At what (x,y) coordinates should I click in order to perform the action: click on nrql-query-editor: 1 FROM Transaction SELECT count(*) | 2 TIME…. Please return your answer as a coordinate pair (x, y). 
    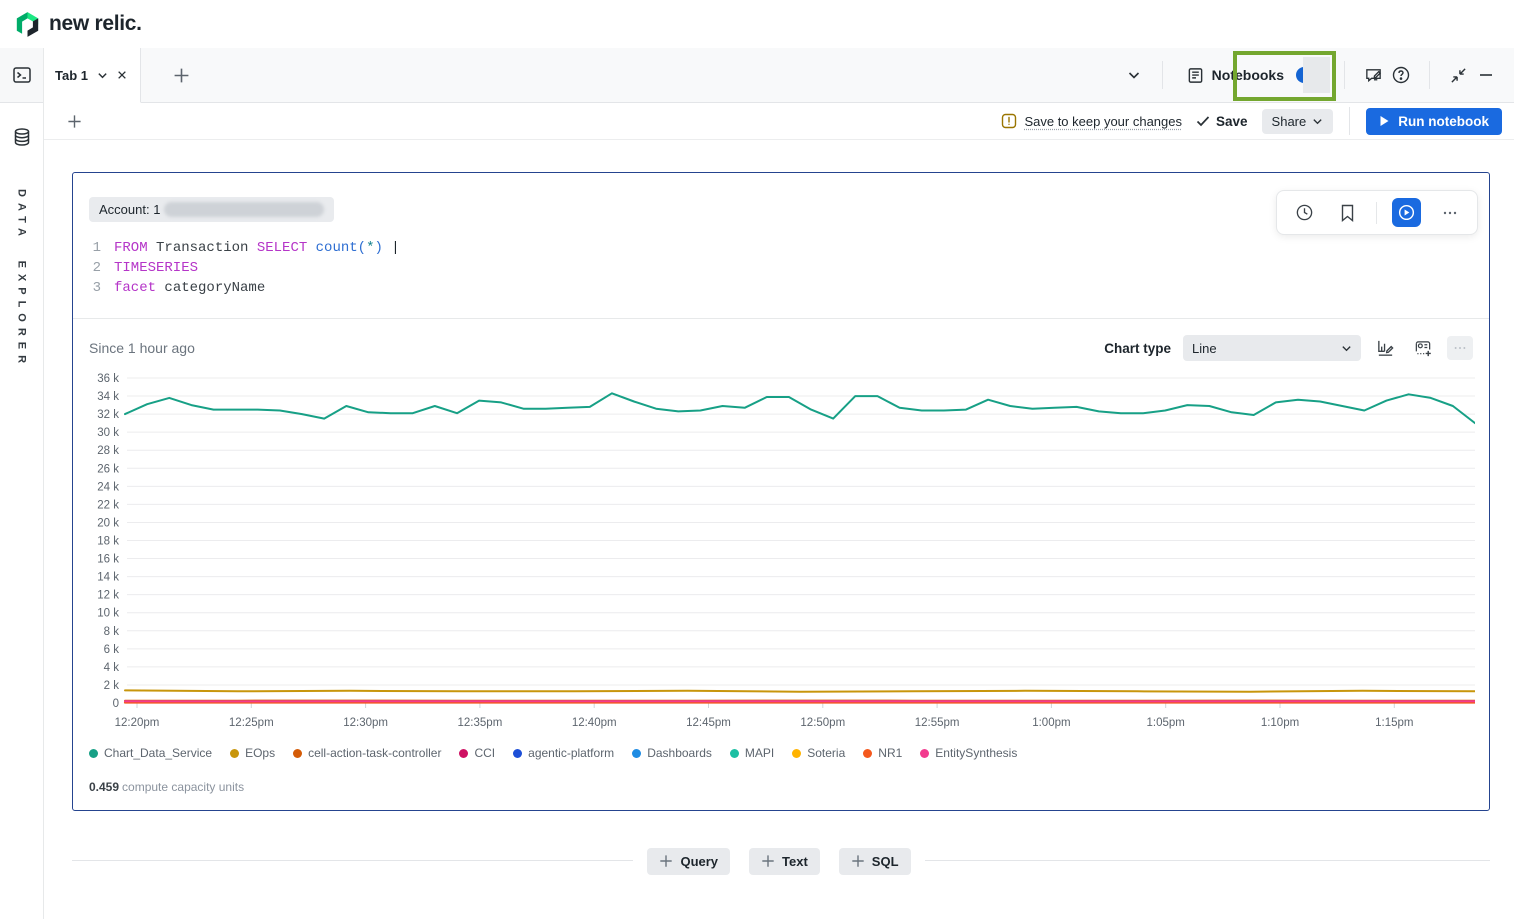
    Looking at the image, I should click on (781, 268).